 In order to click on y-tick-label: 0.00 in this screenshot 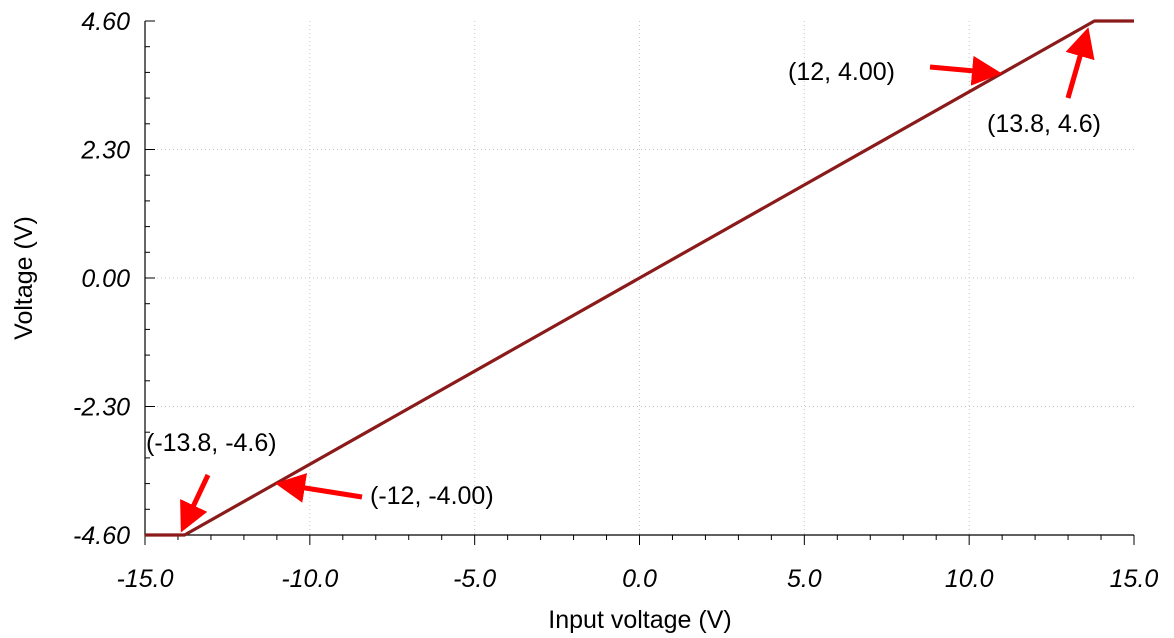, I will do `click(105, 279)`.